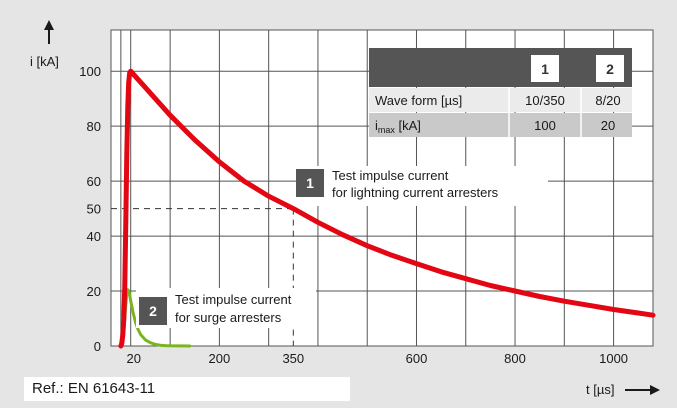 The height and width of the screenshot is (408, 677). What do you see at coordinates (94, 291) in the screenshot?
I see `y-tick-label: 20` at bounding box center [94, 291].